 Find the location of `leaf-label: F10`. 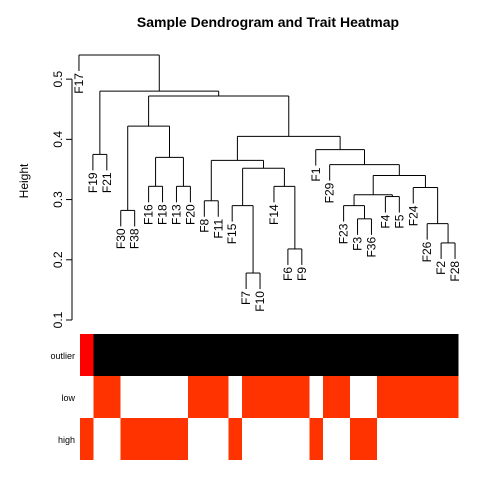

leaf-label: F10 is located at coordinates (260, 301).